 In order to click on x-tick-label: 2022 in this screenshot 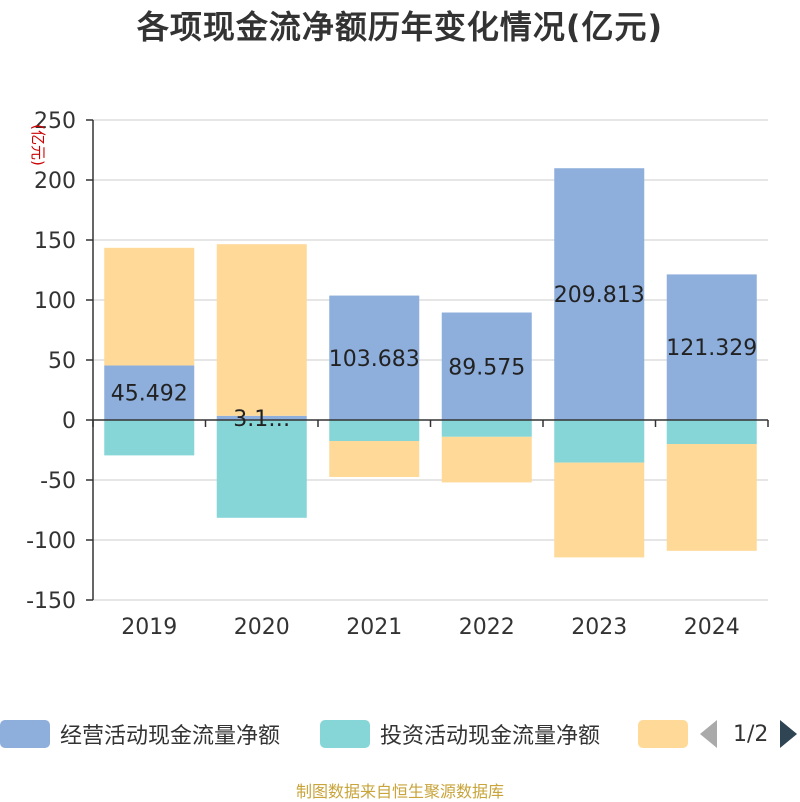, I will do `click(487, 627)`.